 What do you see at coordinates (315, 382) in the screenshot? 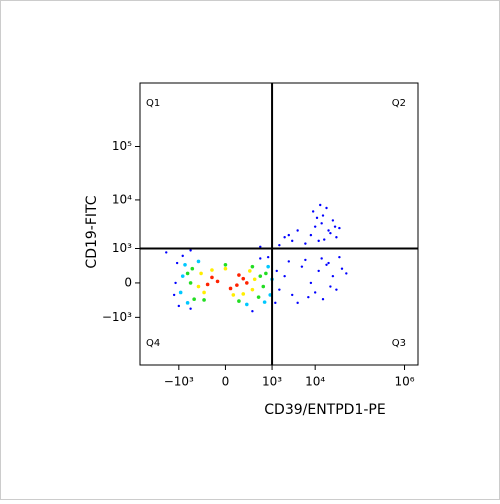
I see `x-tick-label: 10⁴` at bounding box center [315, 382].